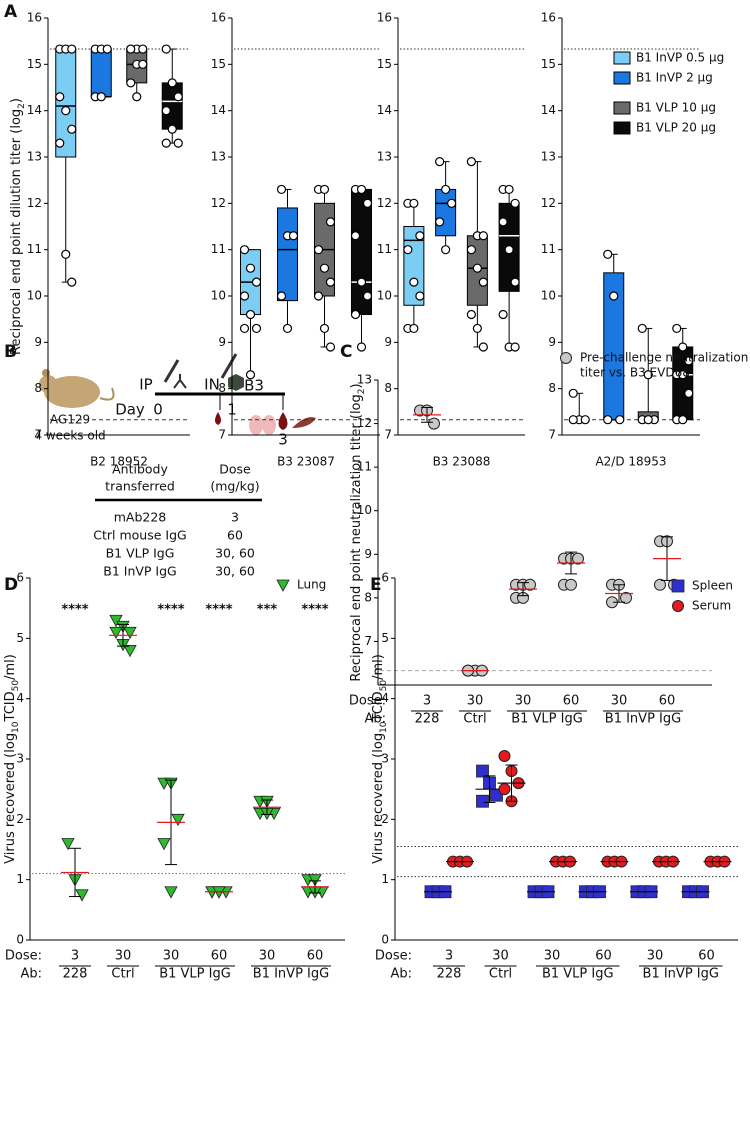  I want to click on spleen-icon, so click(304, 422).